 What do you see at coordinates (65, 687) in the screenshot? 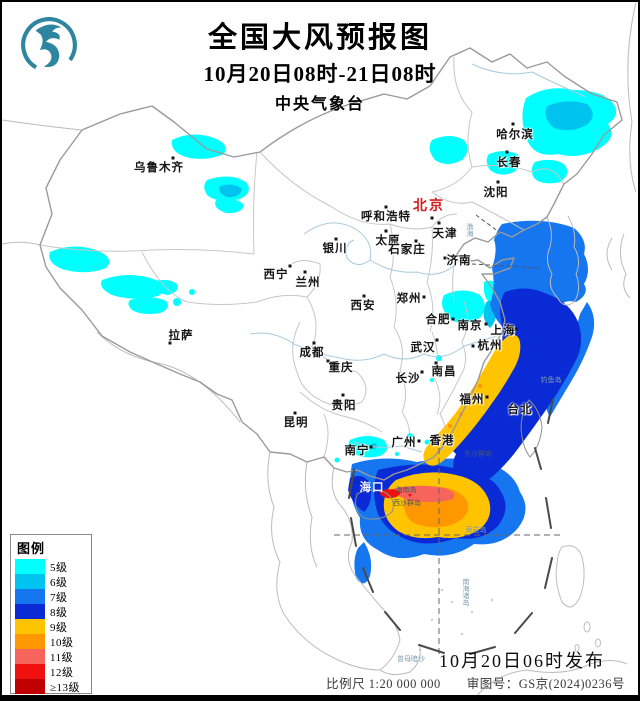
I see `legend-label: ≥13级` at bounding box center [65, 687].